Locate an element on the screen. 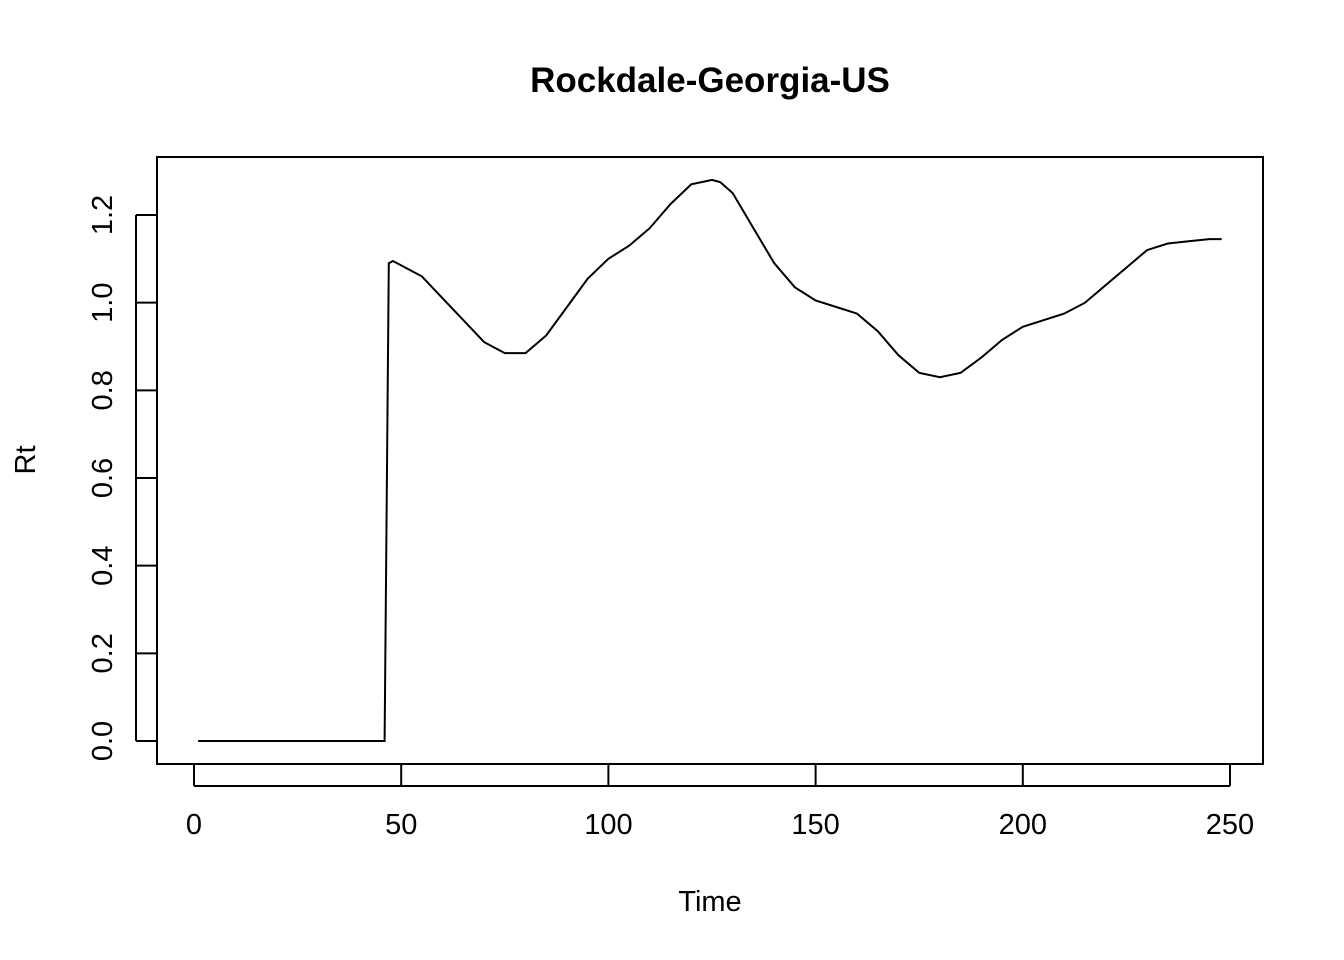  x-axis-label: Time is located at coordinates (709, 902).